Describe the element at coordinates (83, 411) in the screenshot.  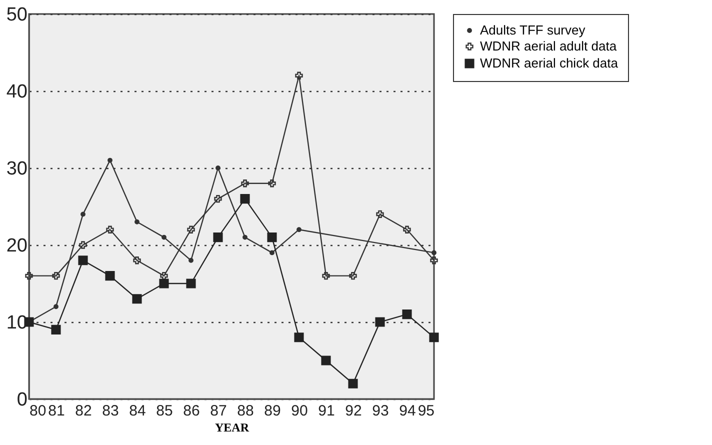
I see `x-tick-label: 82` at that location.